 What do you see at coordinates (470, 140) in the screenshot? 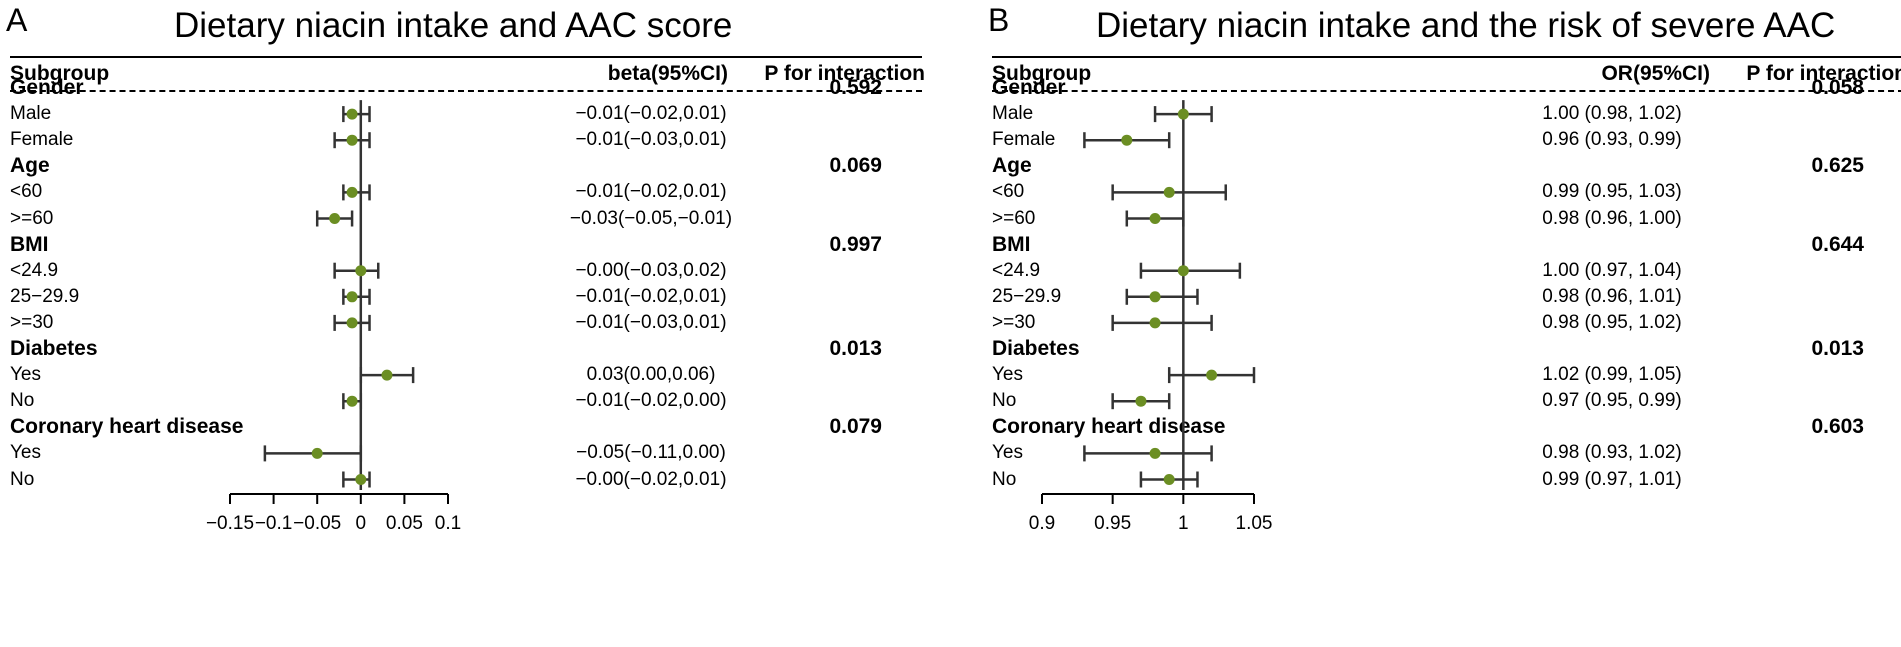
I see `subgroup-row: Female −0.01(−0.03,0.01)` at bounding box center [470, 140].